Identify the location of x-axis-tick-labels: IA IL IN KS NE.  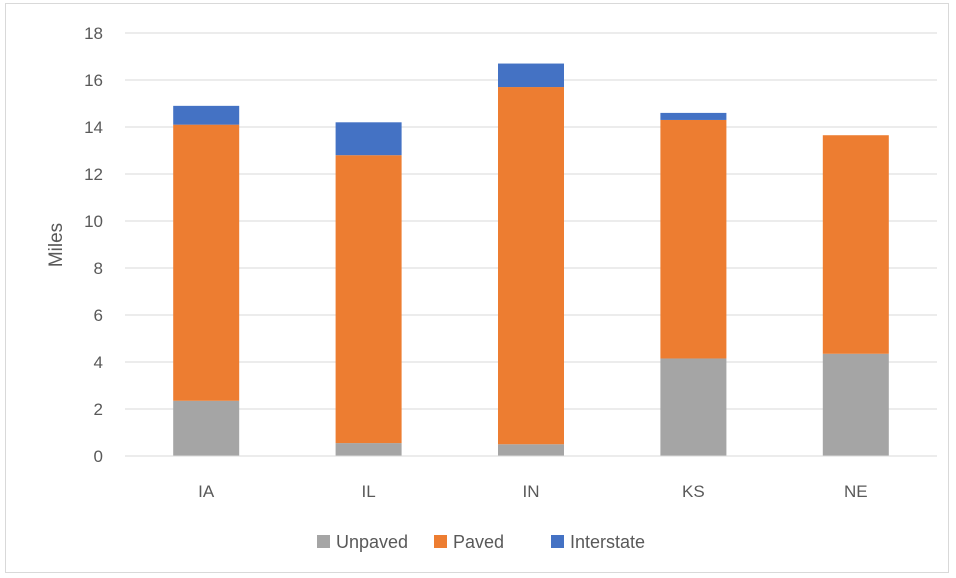
(532, 491).